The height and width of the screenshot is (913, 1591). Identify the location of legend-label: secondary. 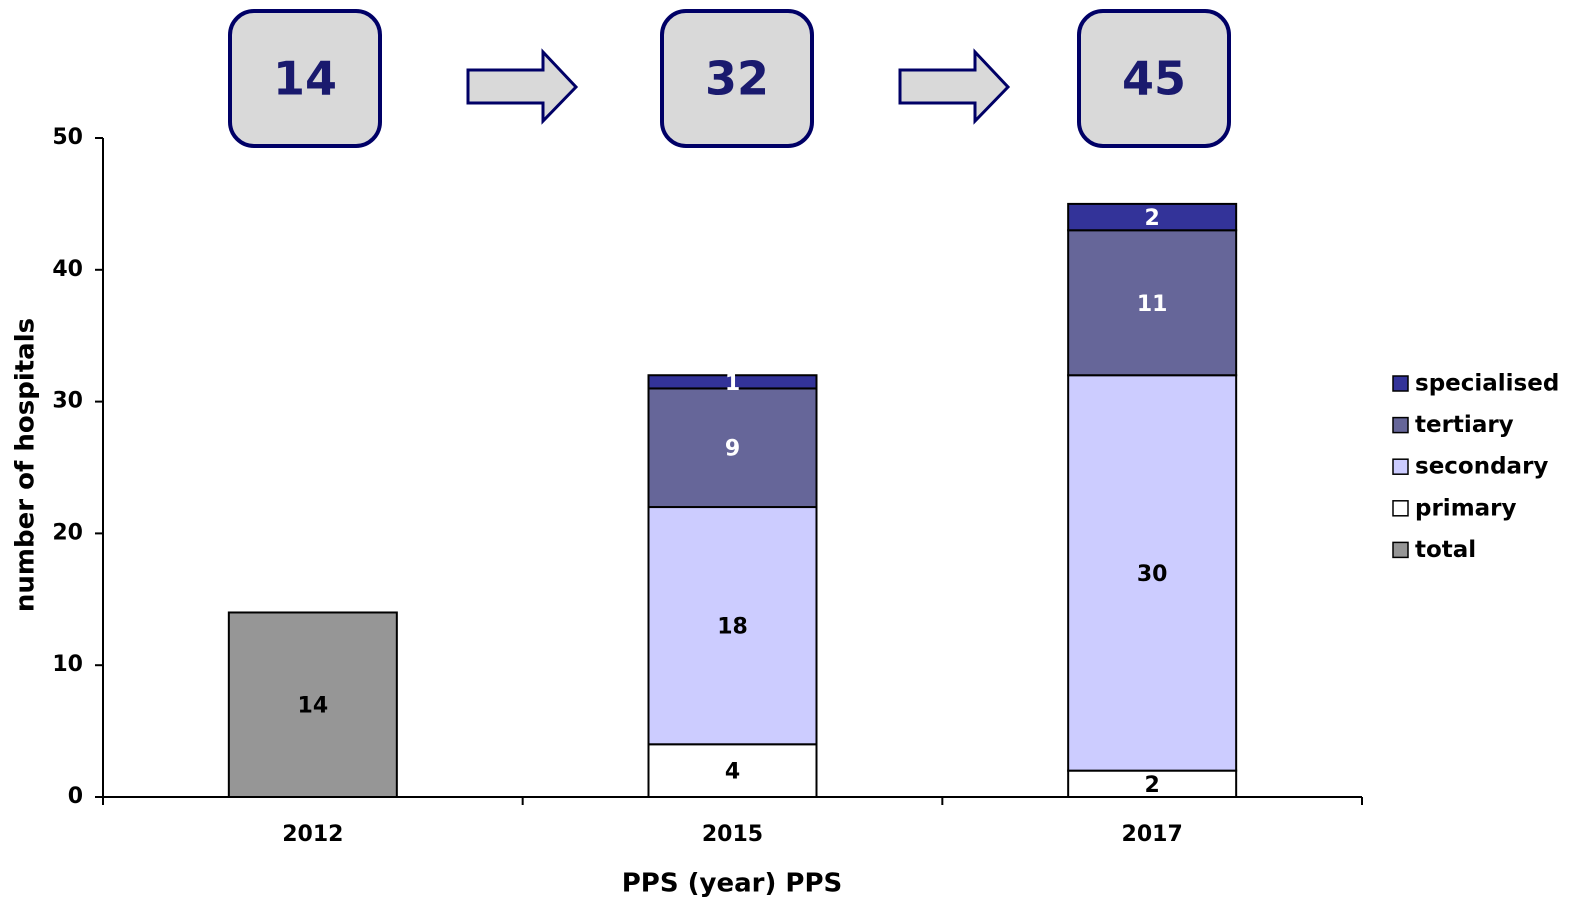
(1481, 467).